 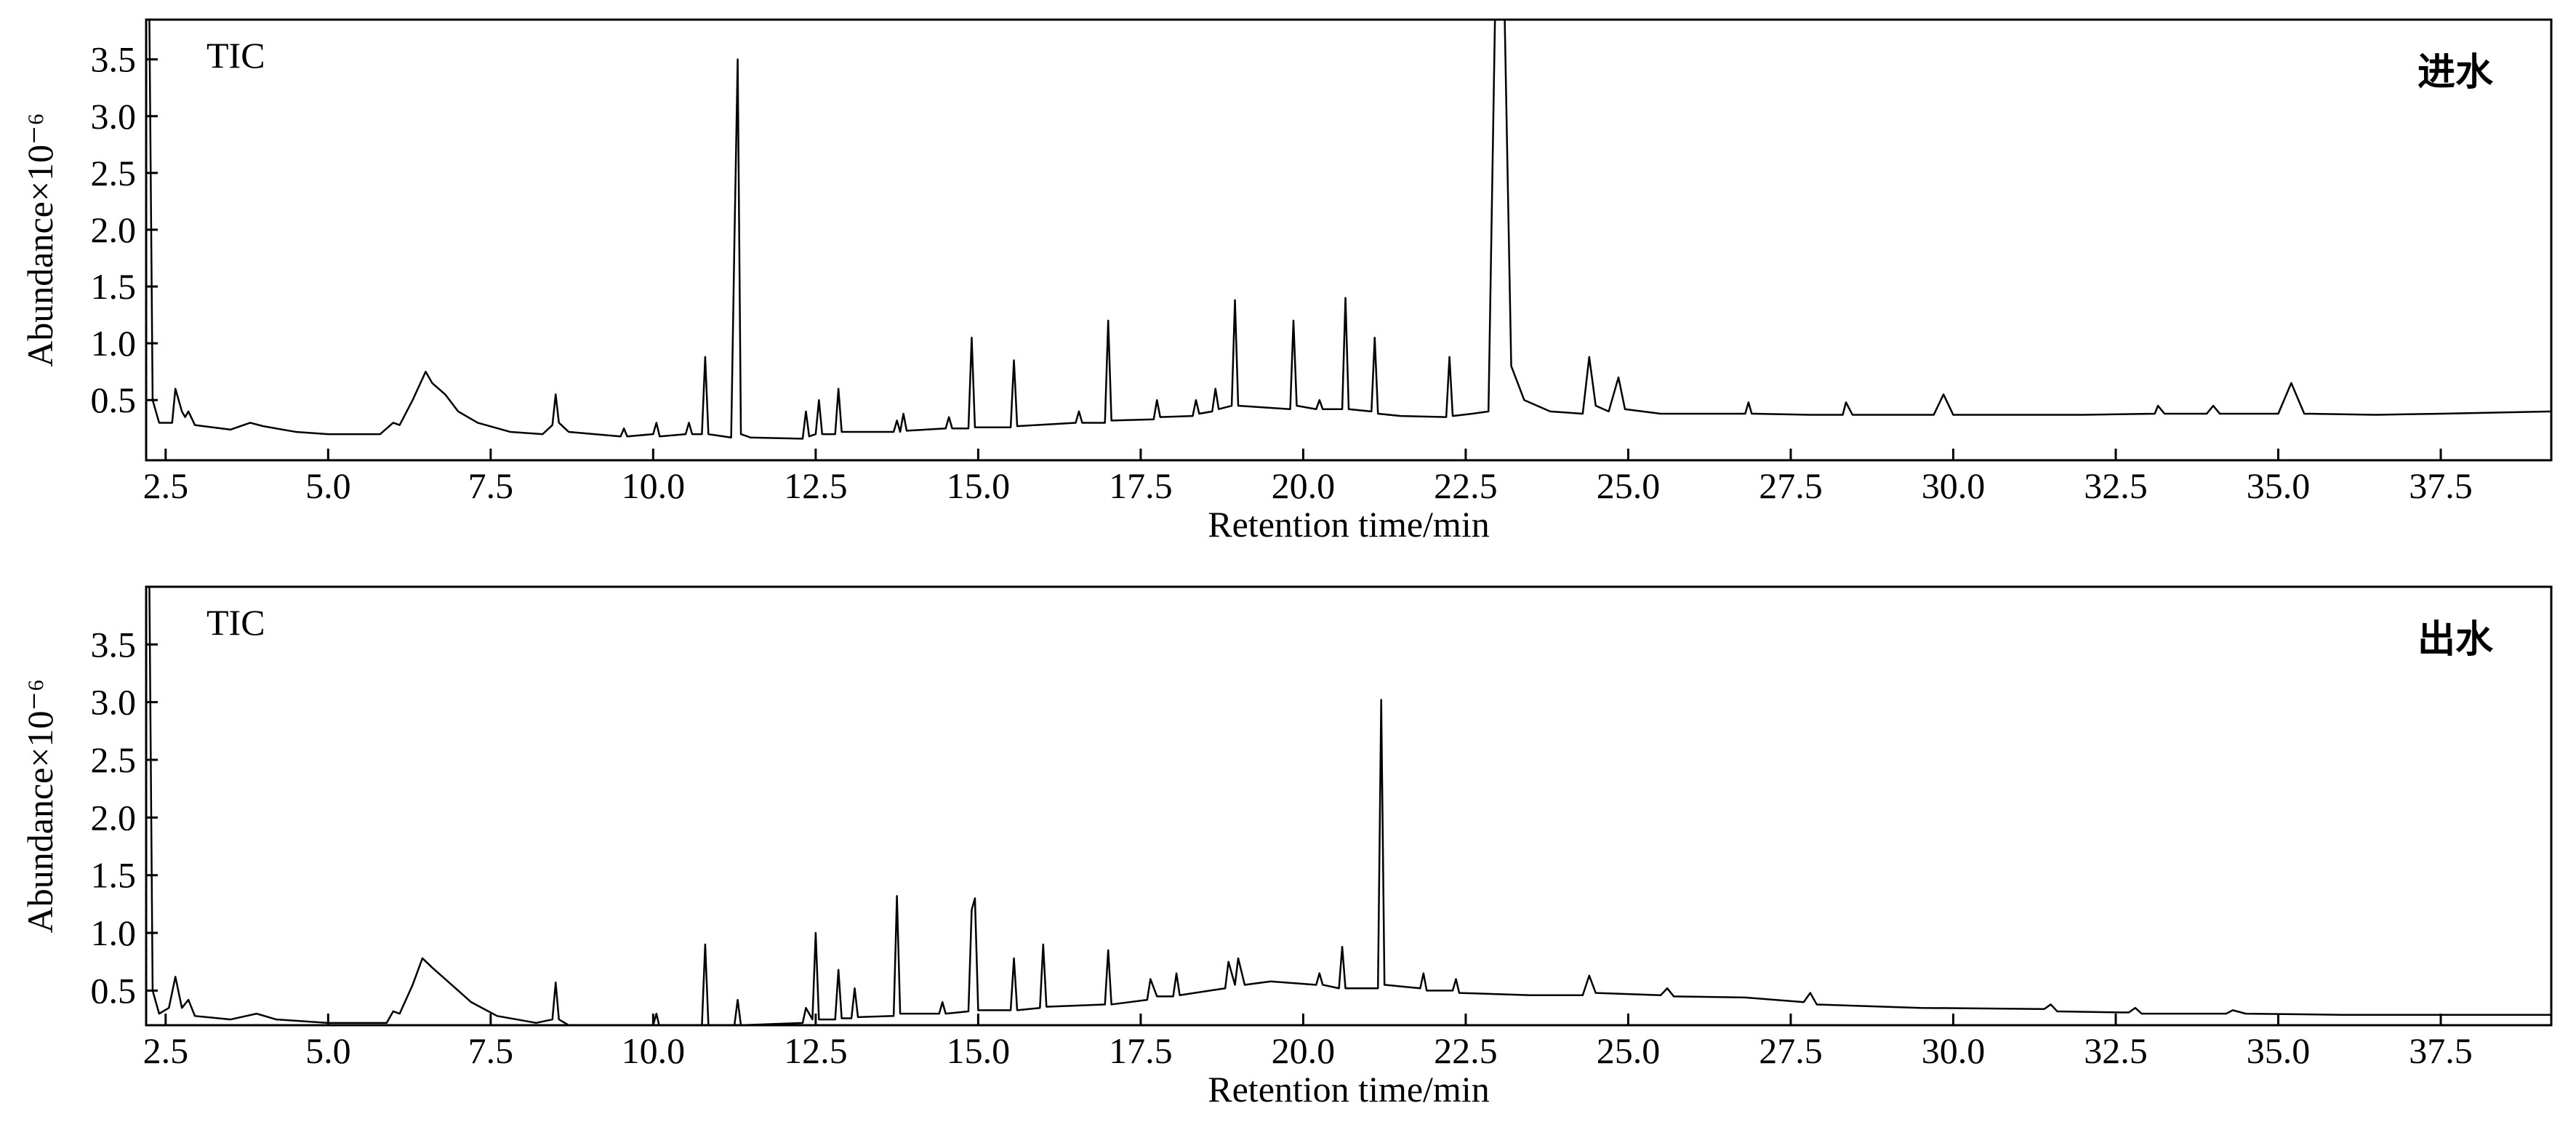 I want to click on sample-label: 出水, so click(x=2456, y=640).